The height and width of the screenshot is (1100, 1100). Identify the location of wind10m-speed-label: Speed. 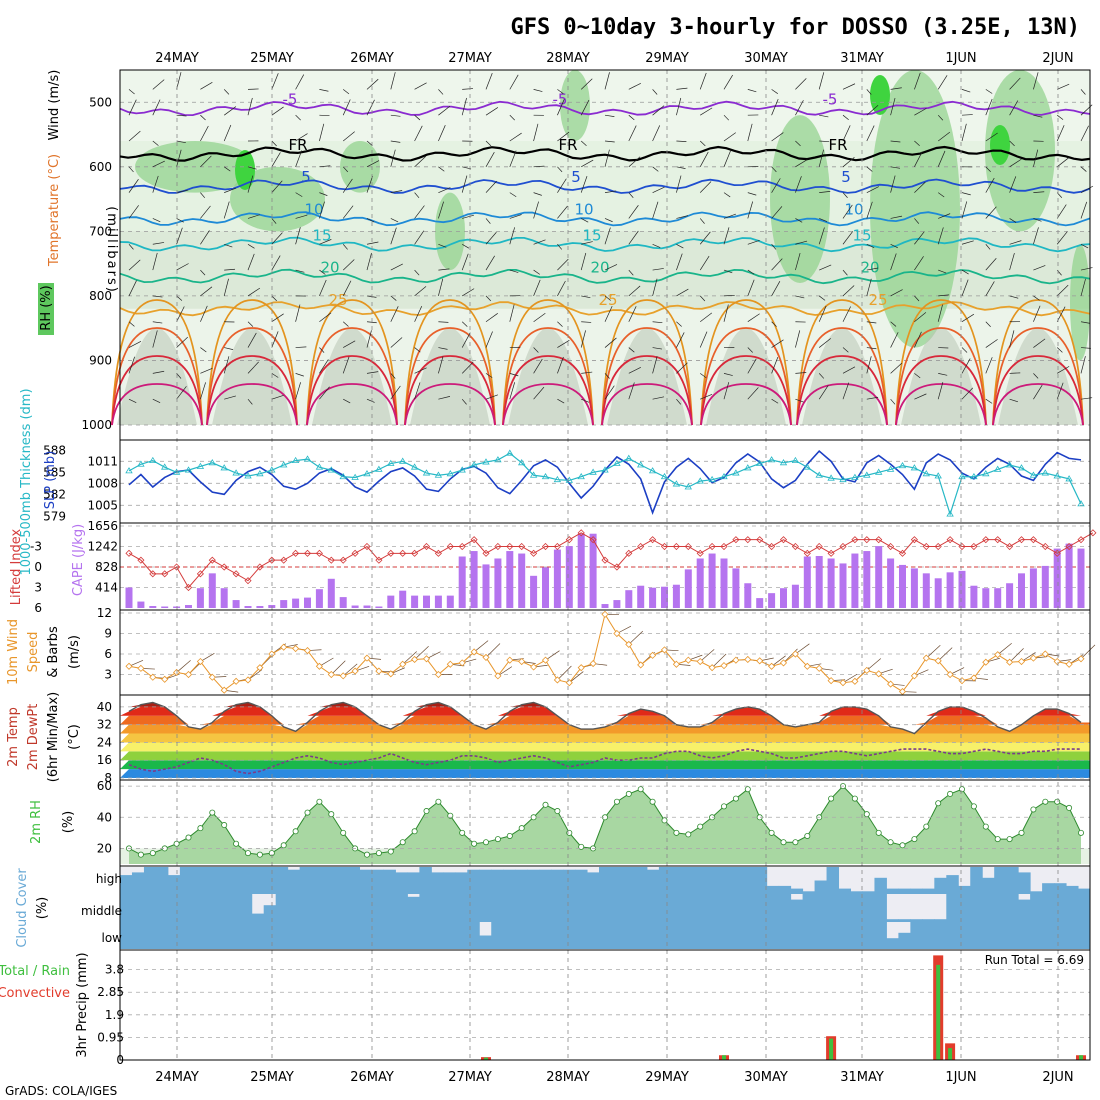
(33, 652).